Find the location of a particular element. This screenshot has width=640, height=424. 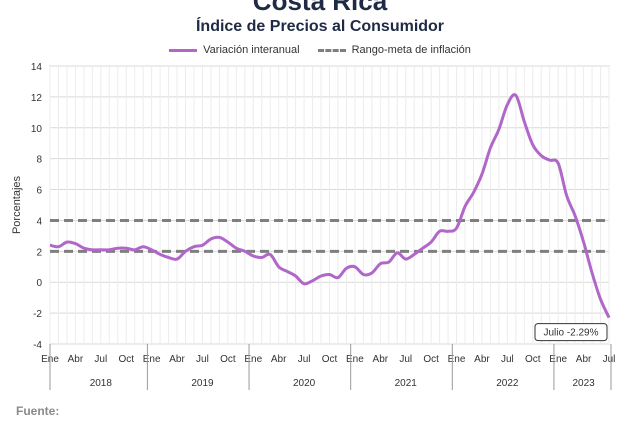

legend-item-variacion: Variación interanual is located at coordinates (234, 50).